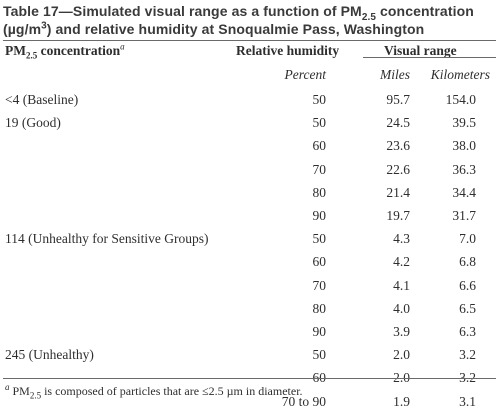  Describe the element at coordinates (49, 355) in the screenshot. I see `row-label: 245 (Unhealthy)` at that location.